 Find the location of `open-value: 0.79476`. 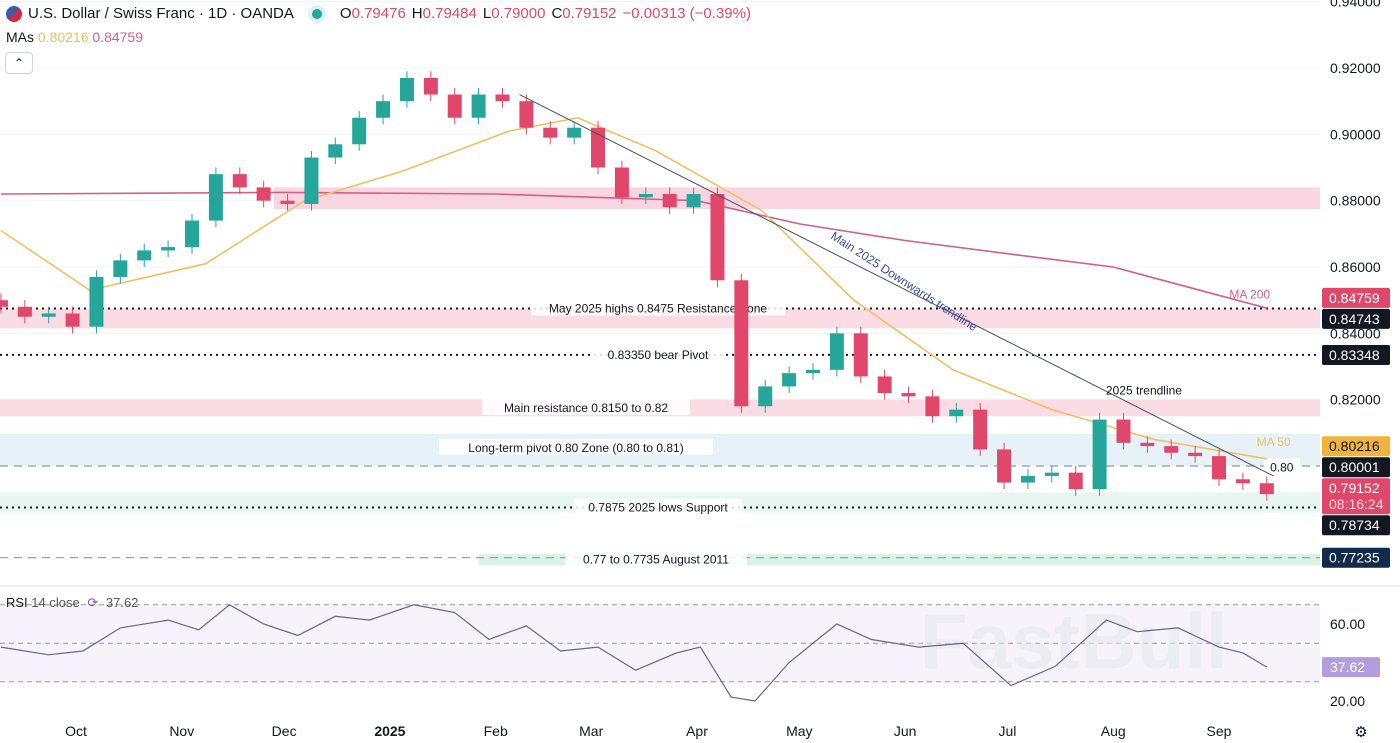

open-value: 0.79476 is located at coordinates (378, 13).